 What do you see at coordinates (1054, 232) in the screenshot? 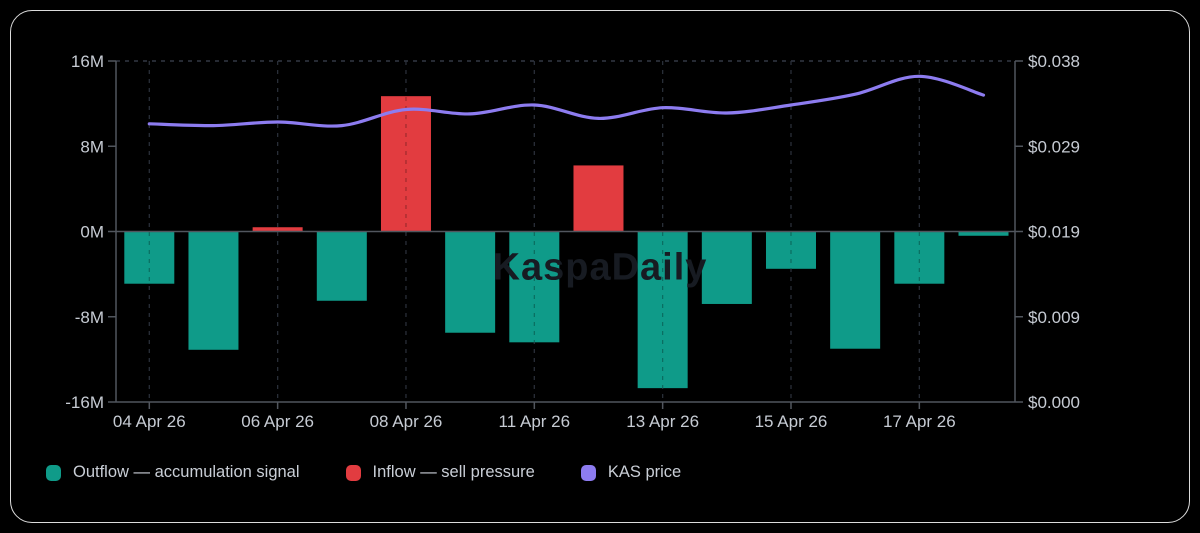
I see `right-axis-tick-label: $0.019` at bounding box center [1054, 232].